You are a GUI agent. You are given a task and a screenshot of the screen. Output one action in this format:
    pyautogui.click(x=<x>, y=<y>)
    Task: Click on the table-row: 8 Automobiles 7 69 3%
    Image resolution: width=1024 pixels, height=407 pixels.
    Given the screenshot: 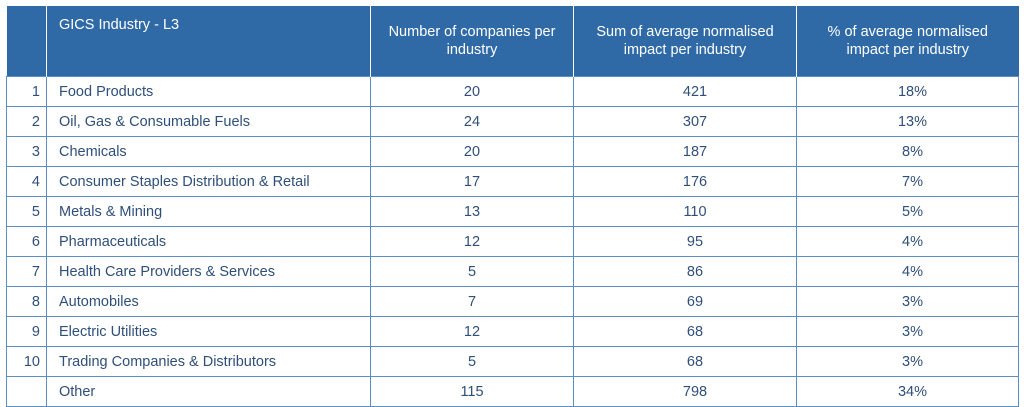 What is the action you would take?
    pyautogui.click(x=512, y=301)
    